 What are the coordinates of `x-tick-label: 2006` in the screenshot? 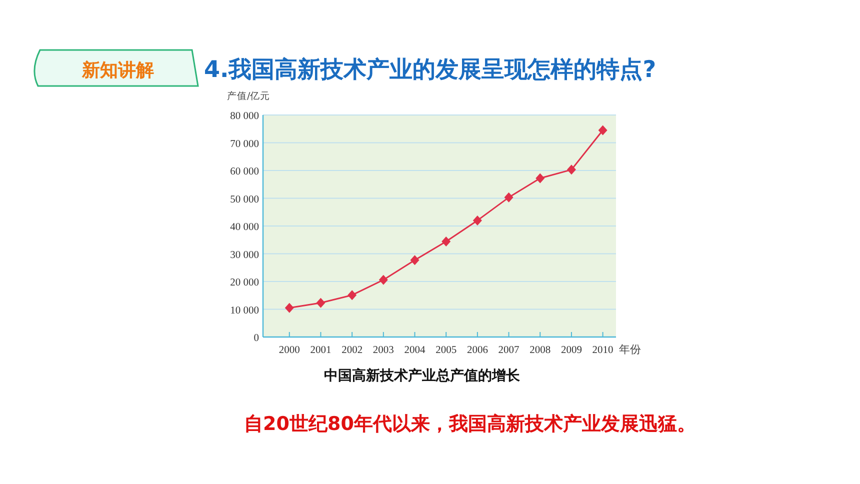 It's located at (477, 350).